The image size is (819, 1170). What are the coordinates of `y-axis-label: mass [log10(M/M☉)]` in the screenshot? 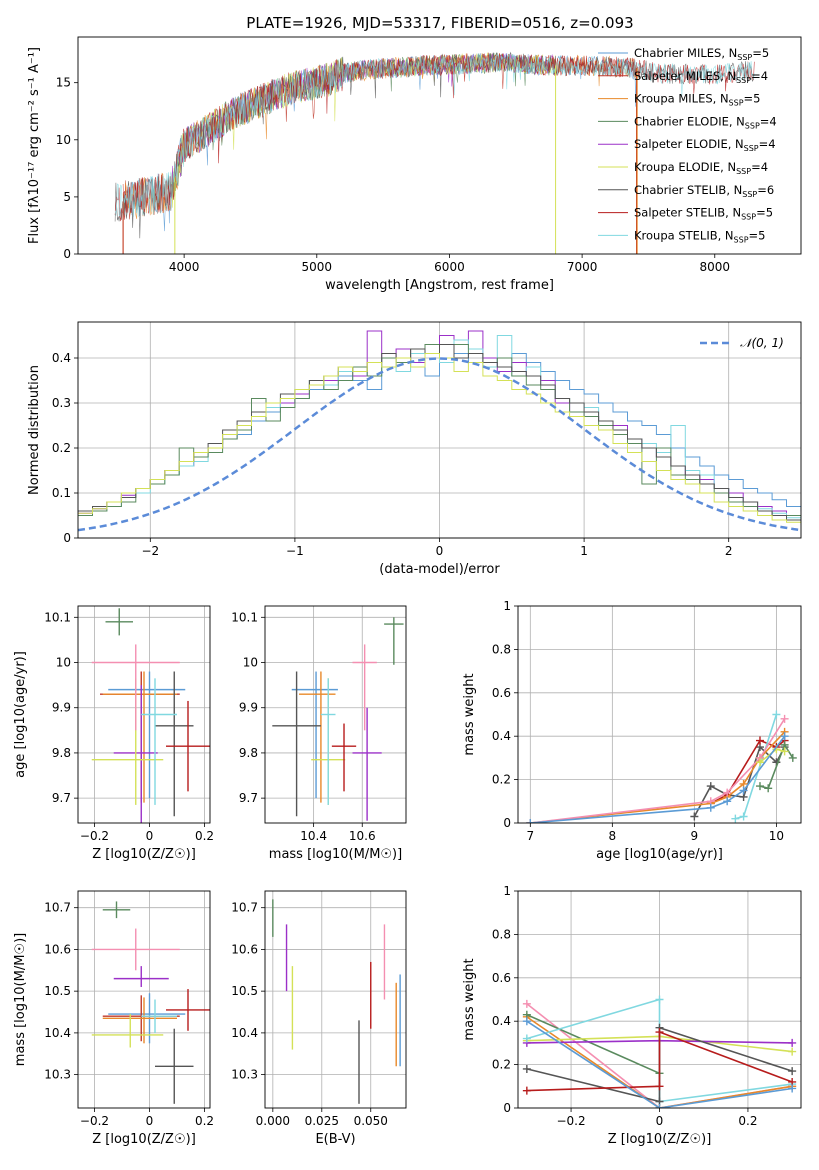 It's located at (20, 999).